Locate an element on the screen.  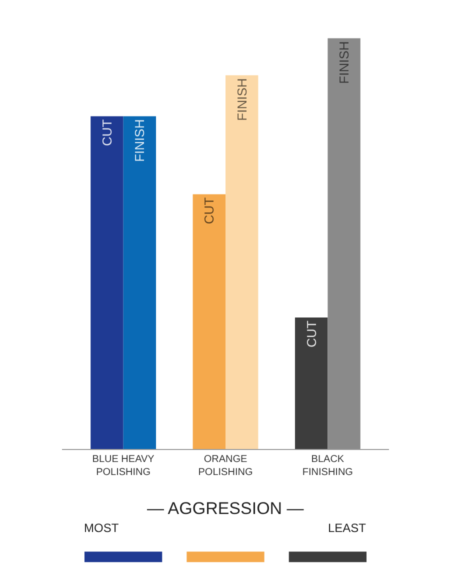
text: LEAST is located at coordinates (347, 528).